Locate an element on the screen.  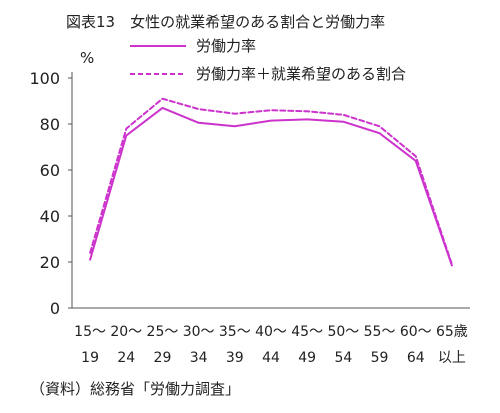
x-tick-label-bottom: 64 is located at coordinates (416, 358).